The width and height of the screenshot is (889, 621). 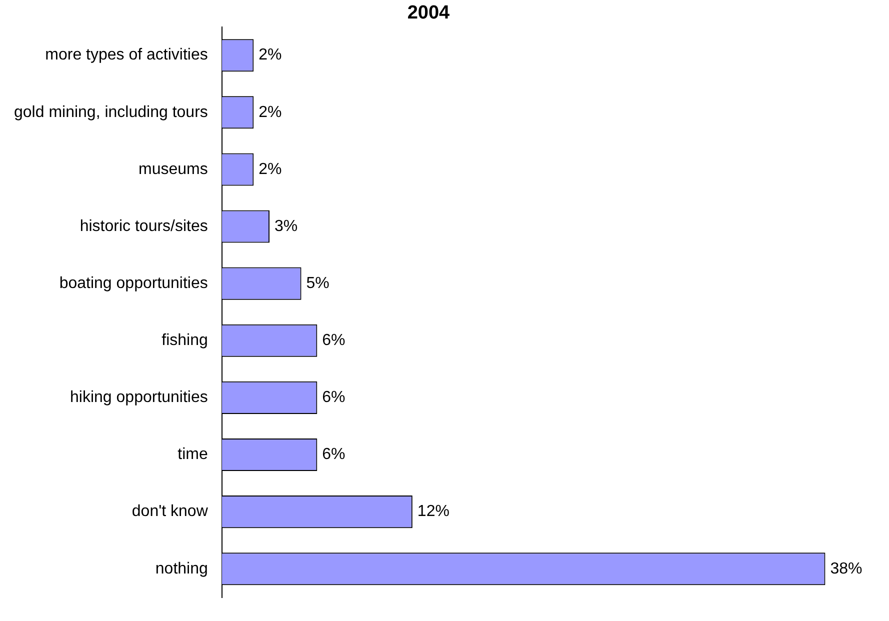 What do you see at coordinates (433, 511) in the screenshot?
I see `data-label: 12%` at bounding box center [433, 511].